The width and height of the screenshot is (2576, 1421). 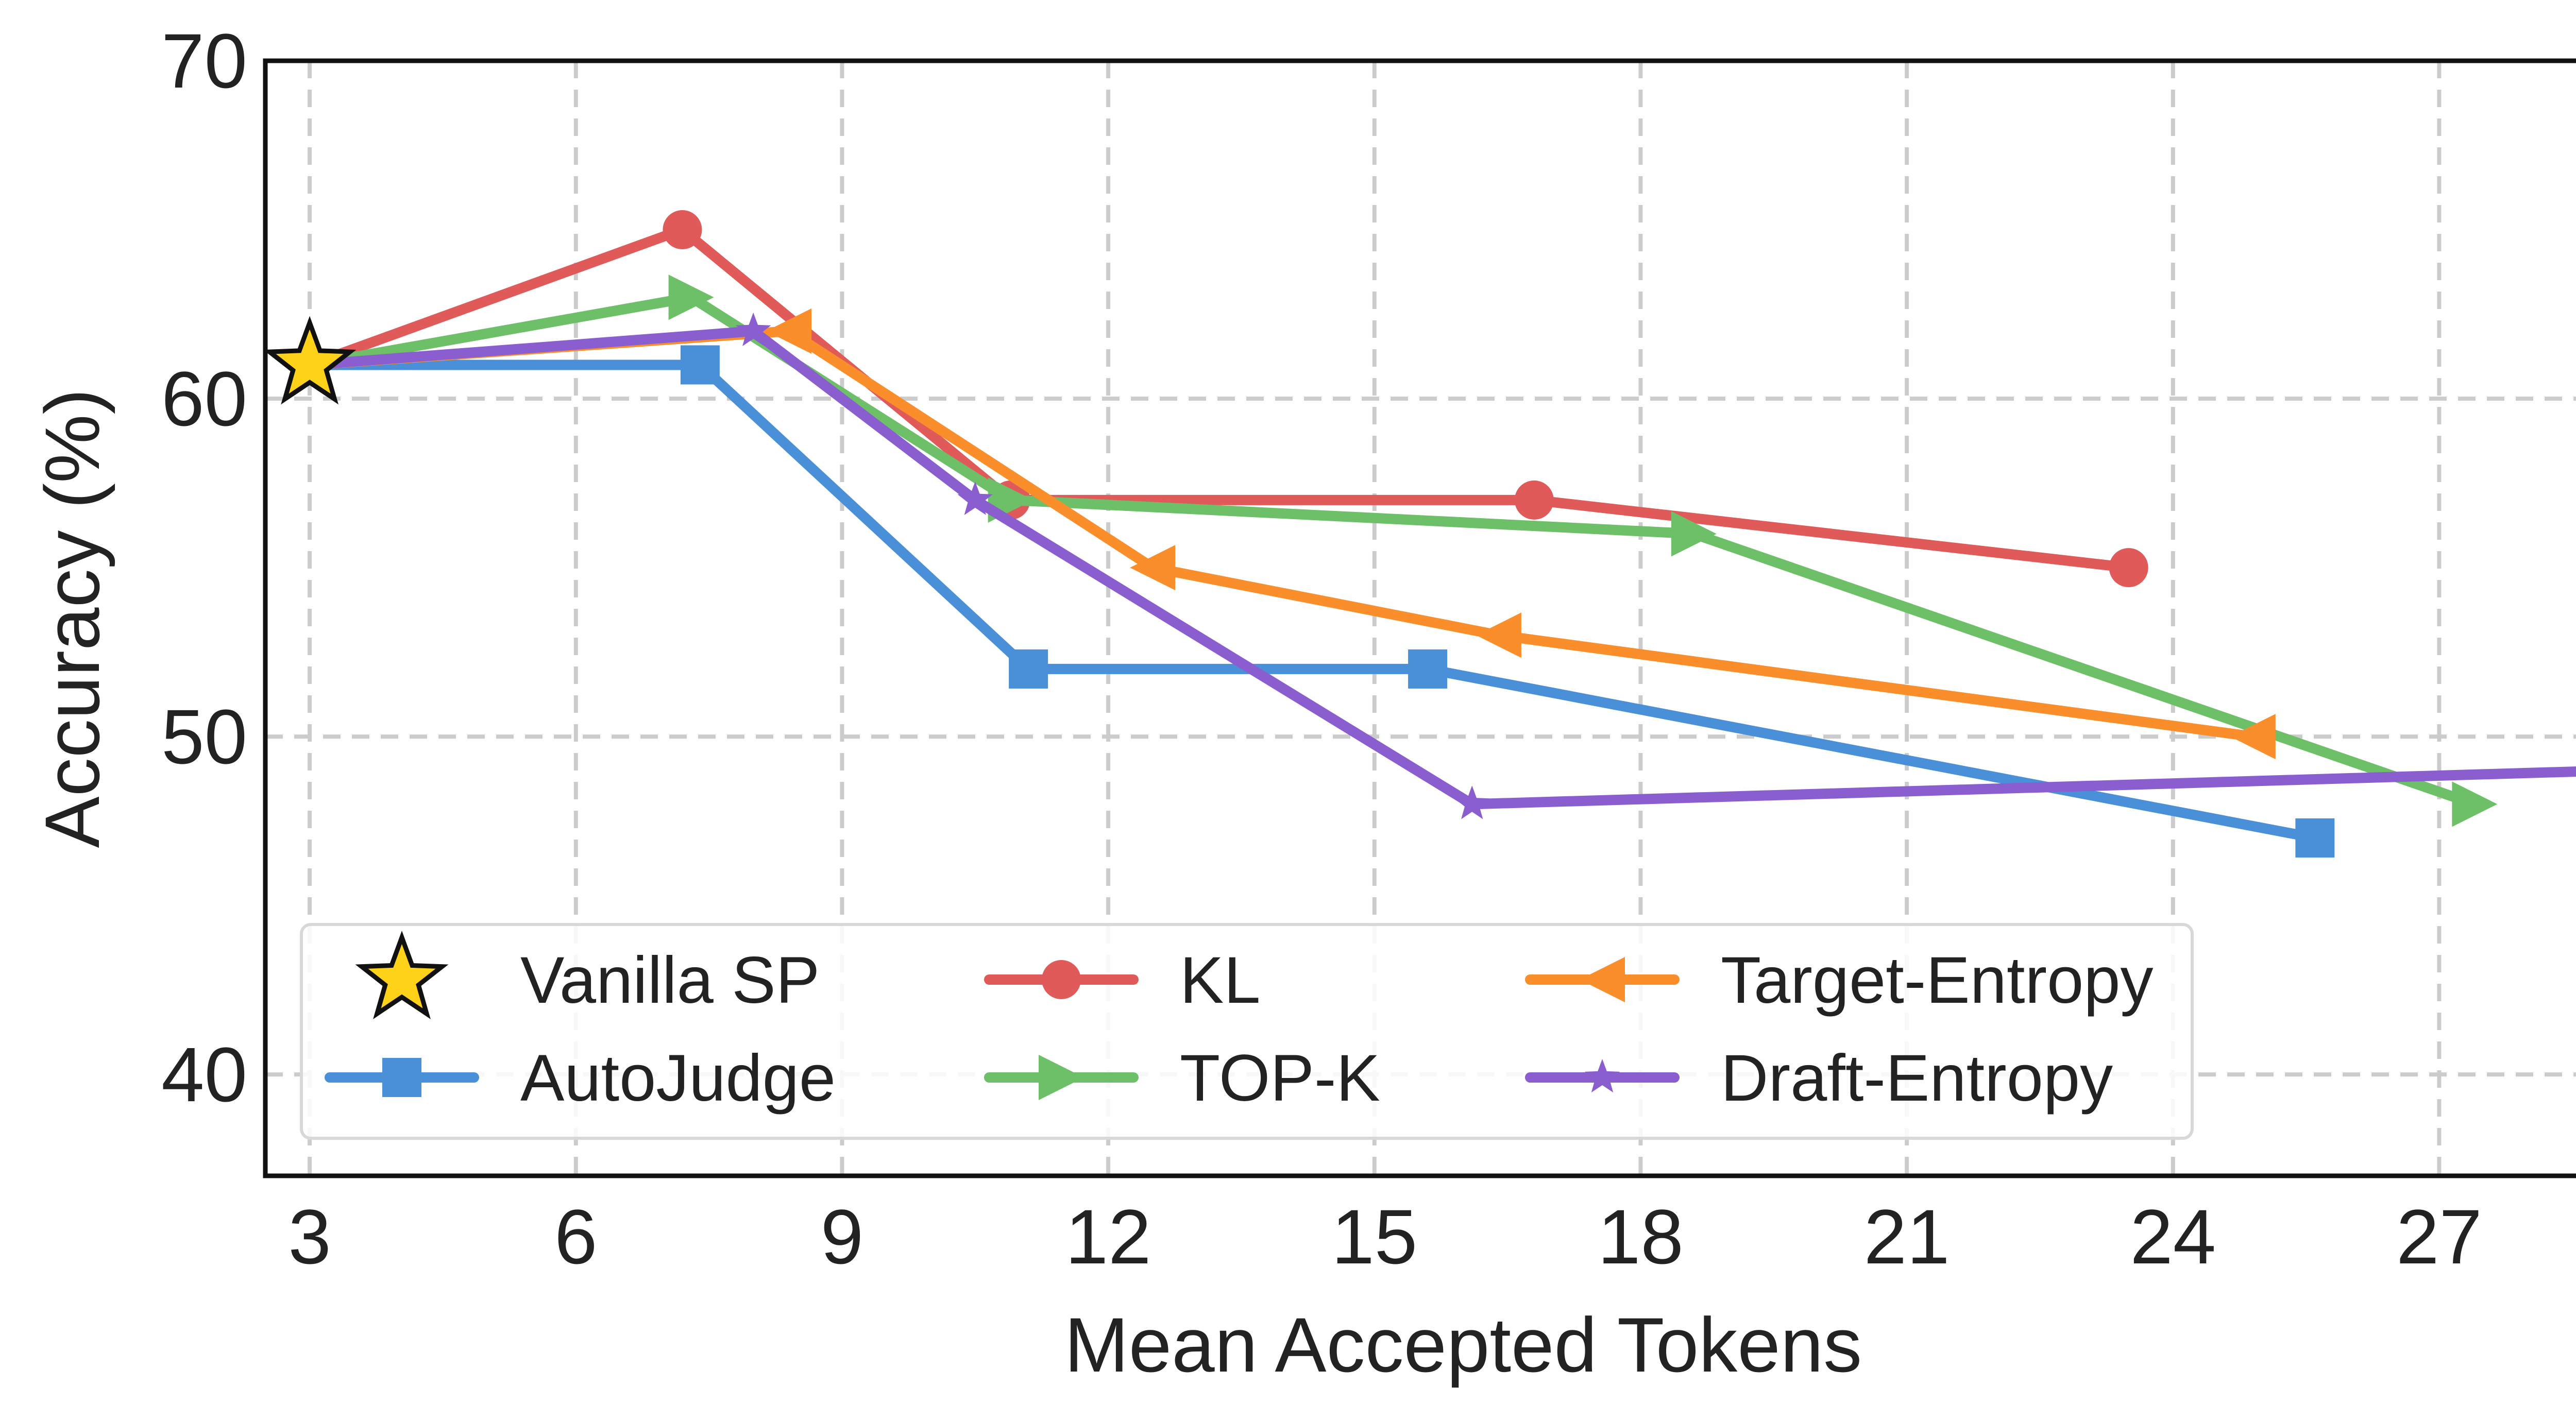 I want to click on legend-item-draft-entropy: Draft-Entropy, so click(x=1819, y=1078).